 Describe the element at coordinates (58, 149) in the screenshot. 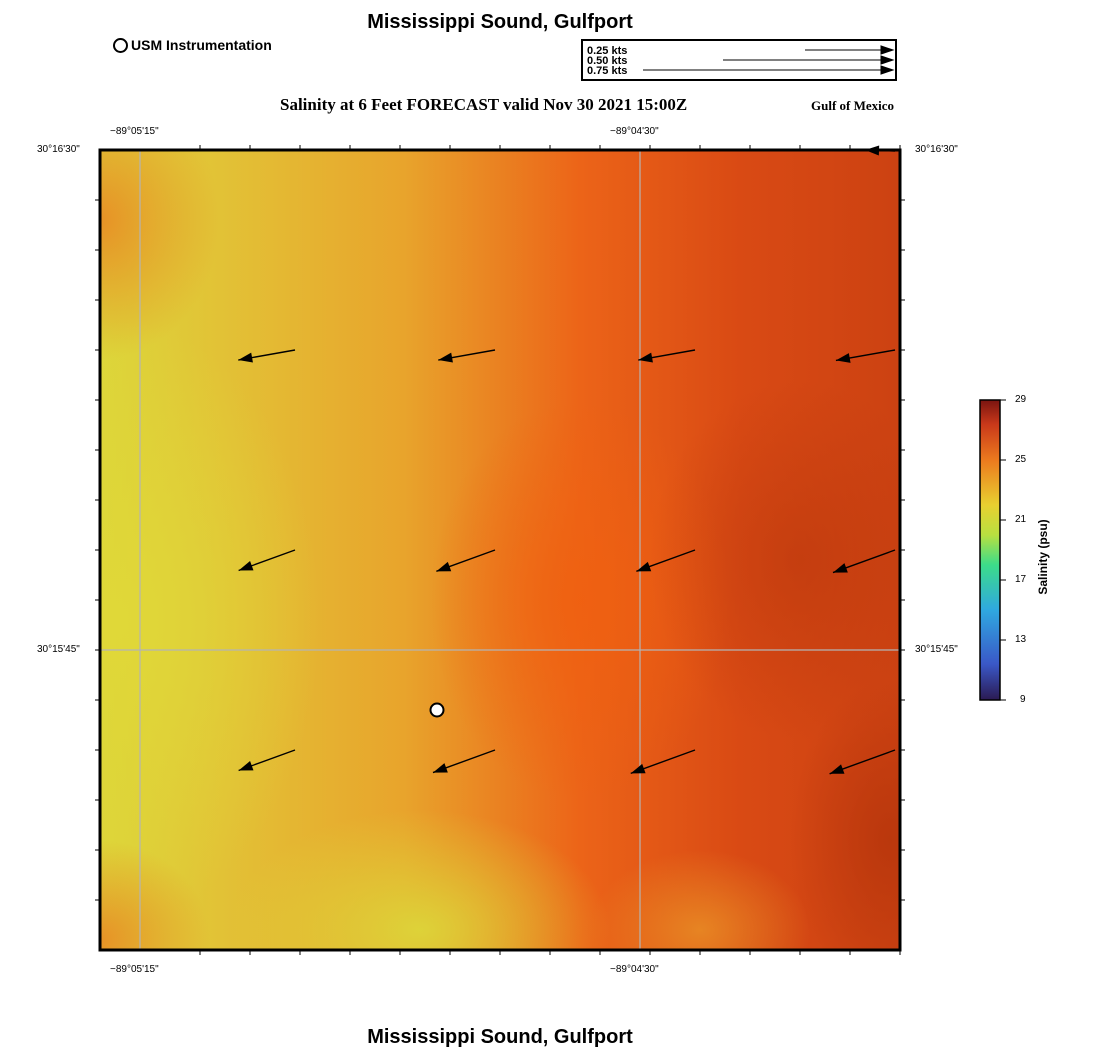

I see `lat-label-left-1: 30°16'30"` at that location.